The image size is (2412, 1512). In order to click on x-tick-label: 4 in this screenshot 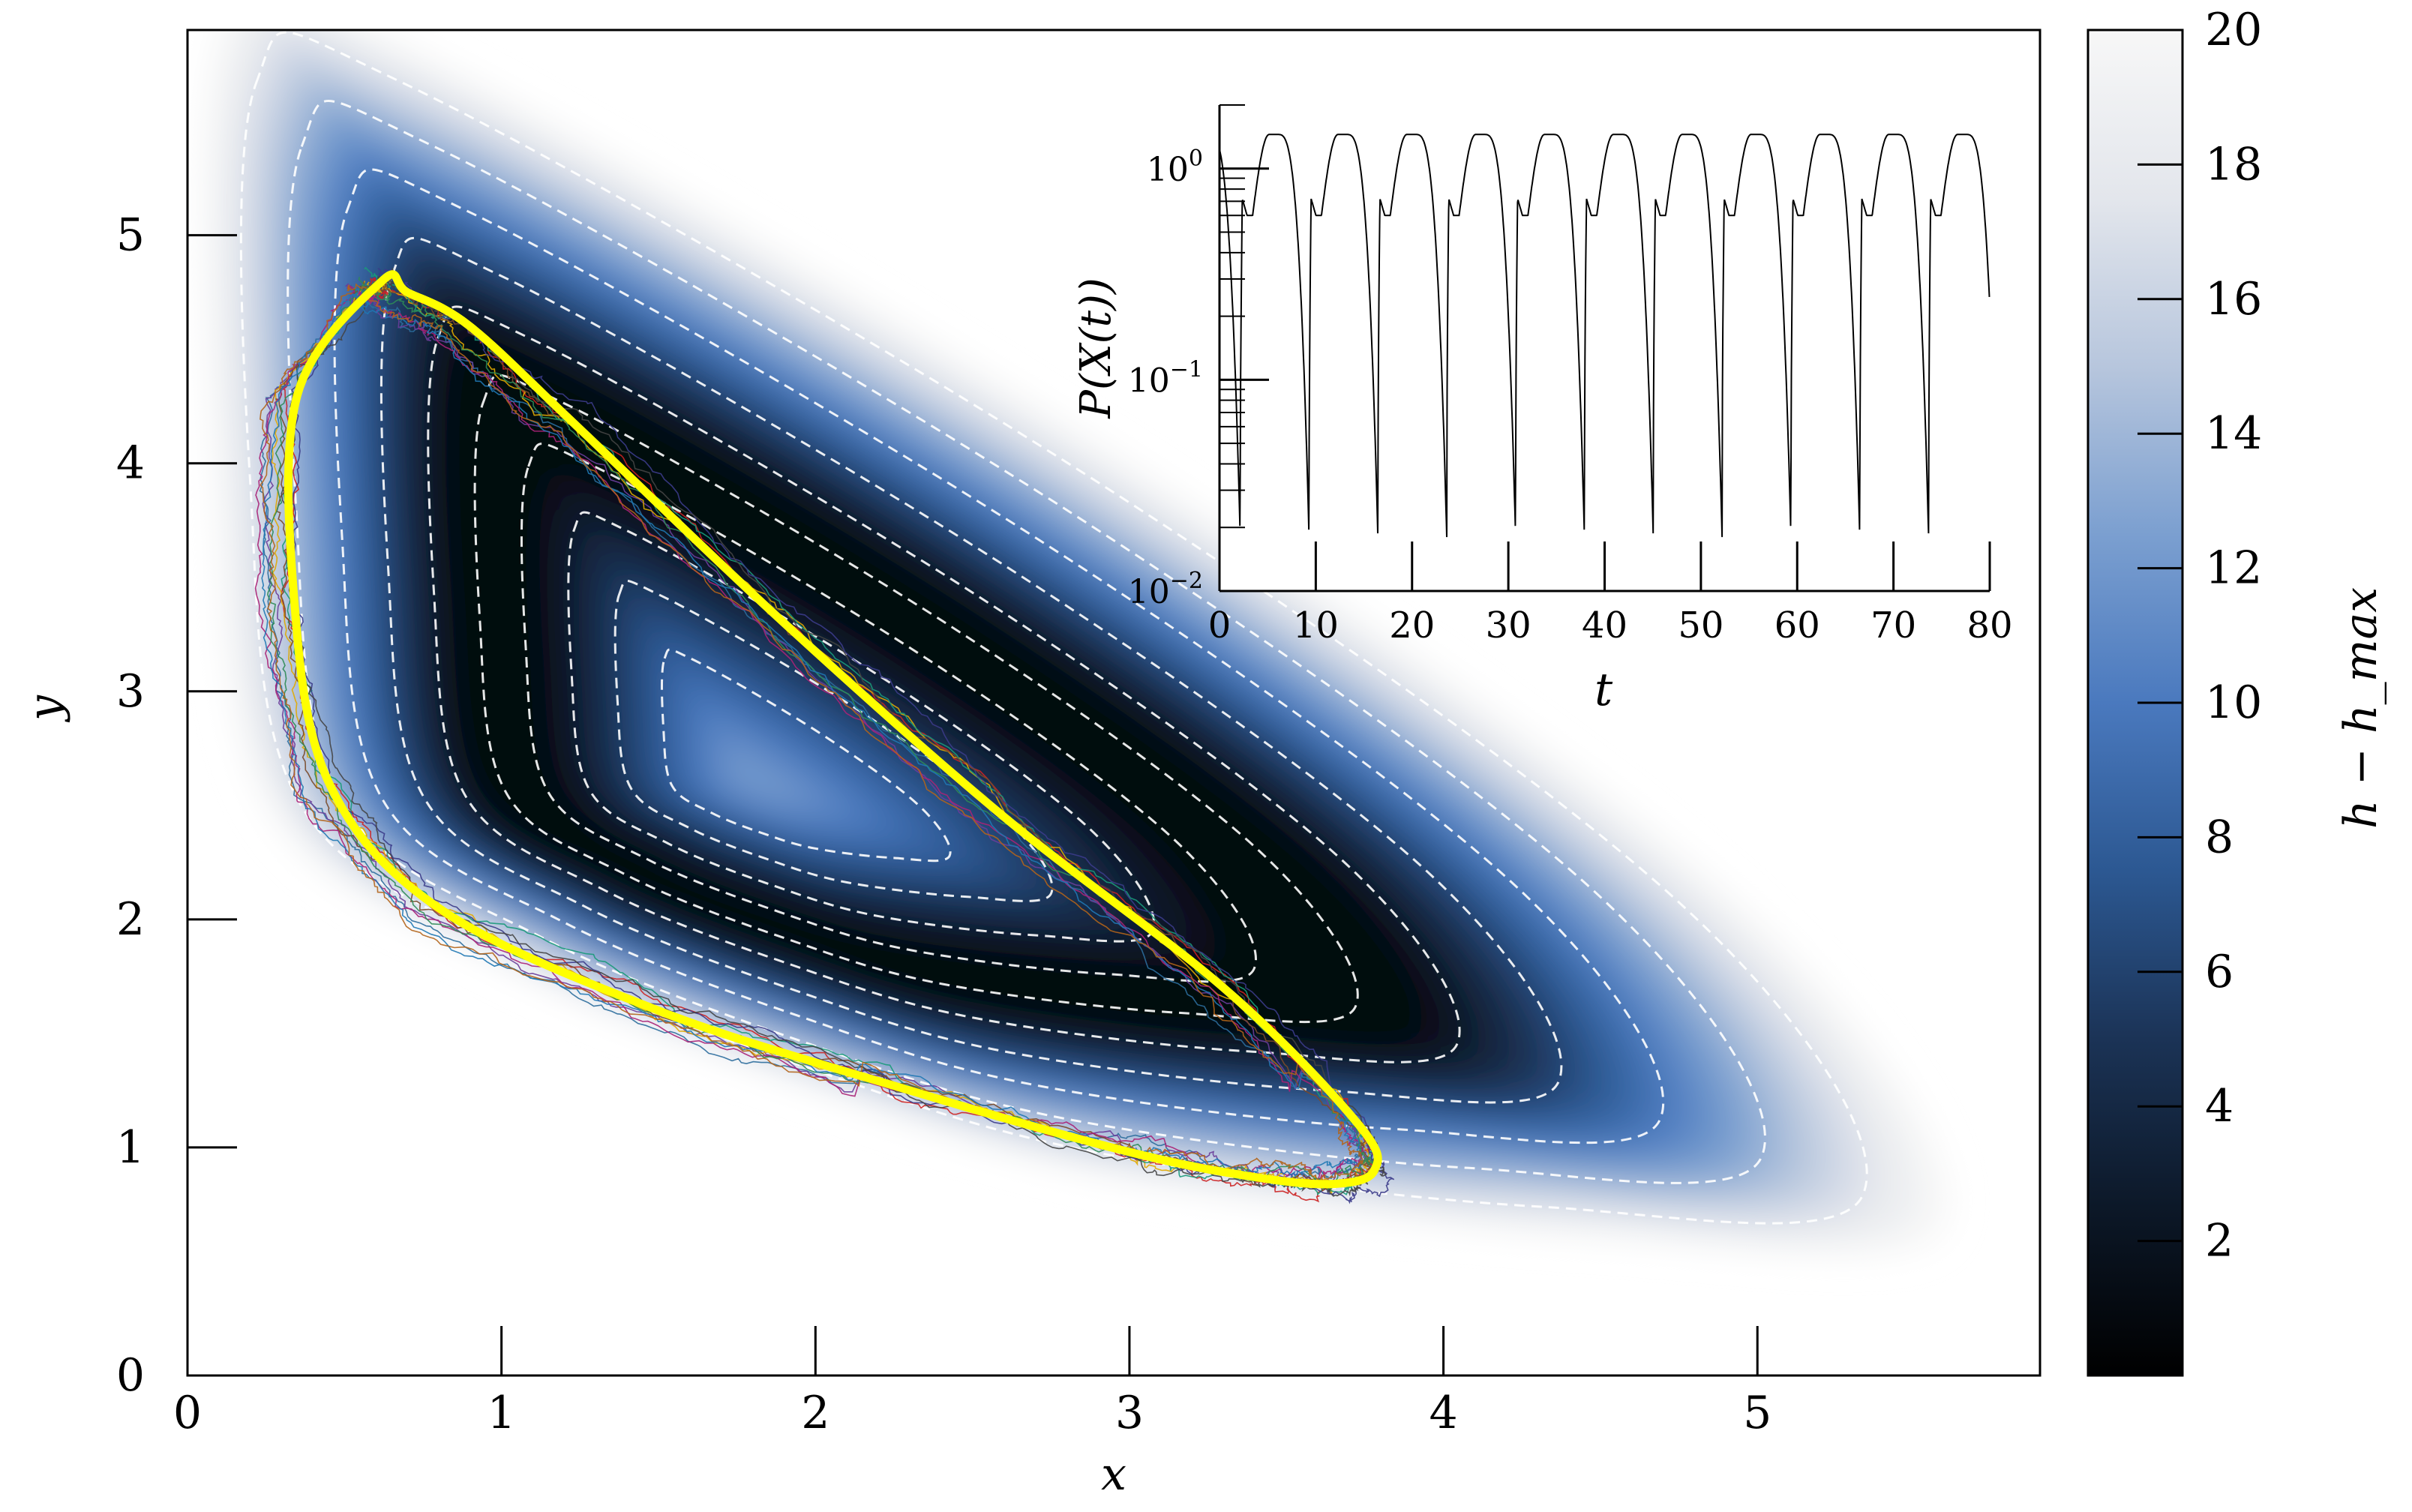, I will do `click(1443, 1413)`.